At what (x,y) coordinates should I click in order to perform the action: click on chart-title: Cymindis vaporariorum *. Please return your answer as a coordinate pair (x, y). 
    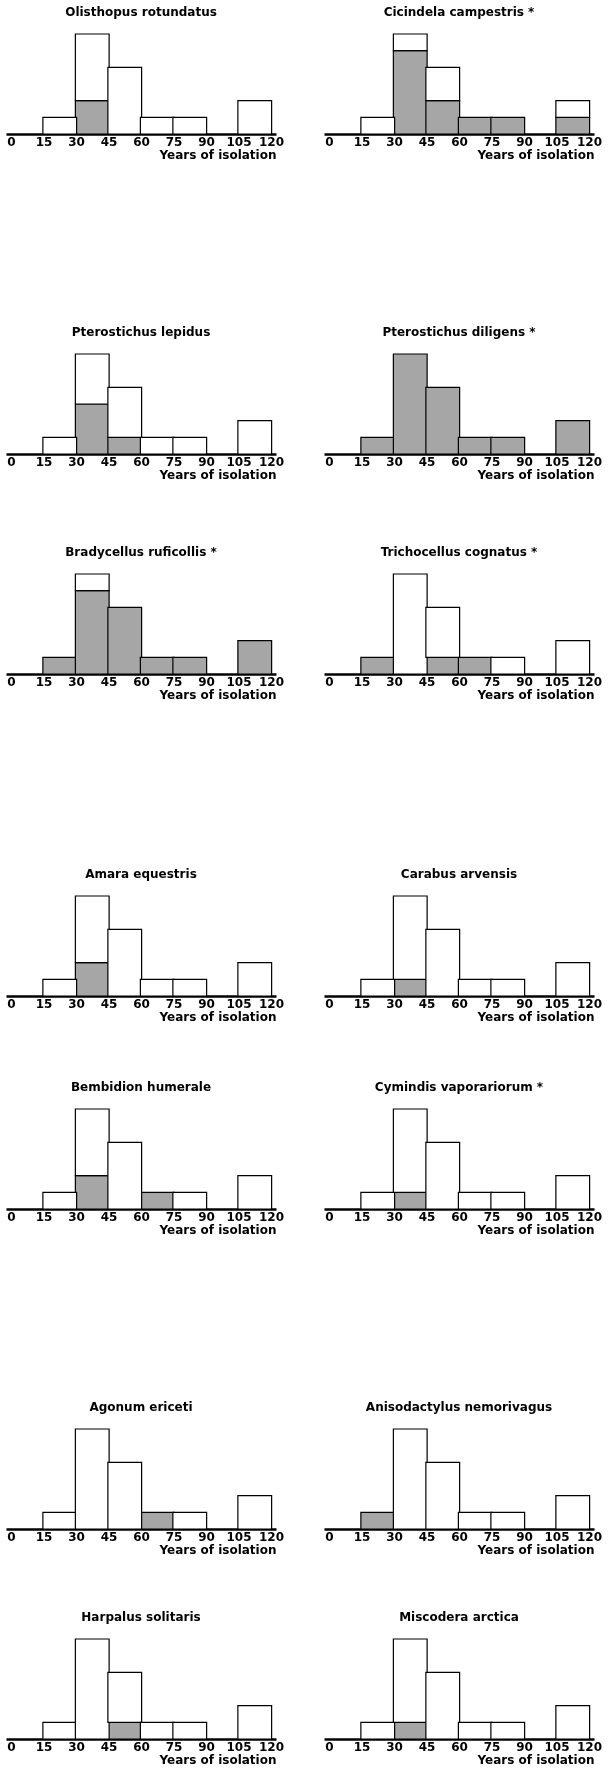
    Looking at the image, I should click on (459, 1087).